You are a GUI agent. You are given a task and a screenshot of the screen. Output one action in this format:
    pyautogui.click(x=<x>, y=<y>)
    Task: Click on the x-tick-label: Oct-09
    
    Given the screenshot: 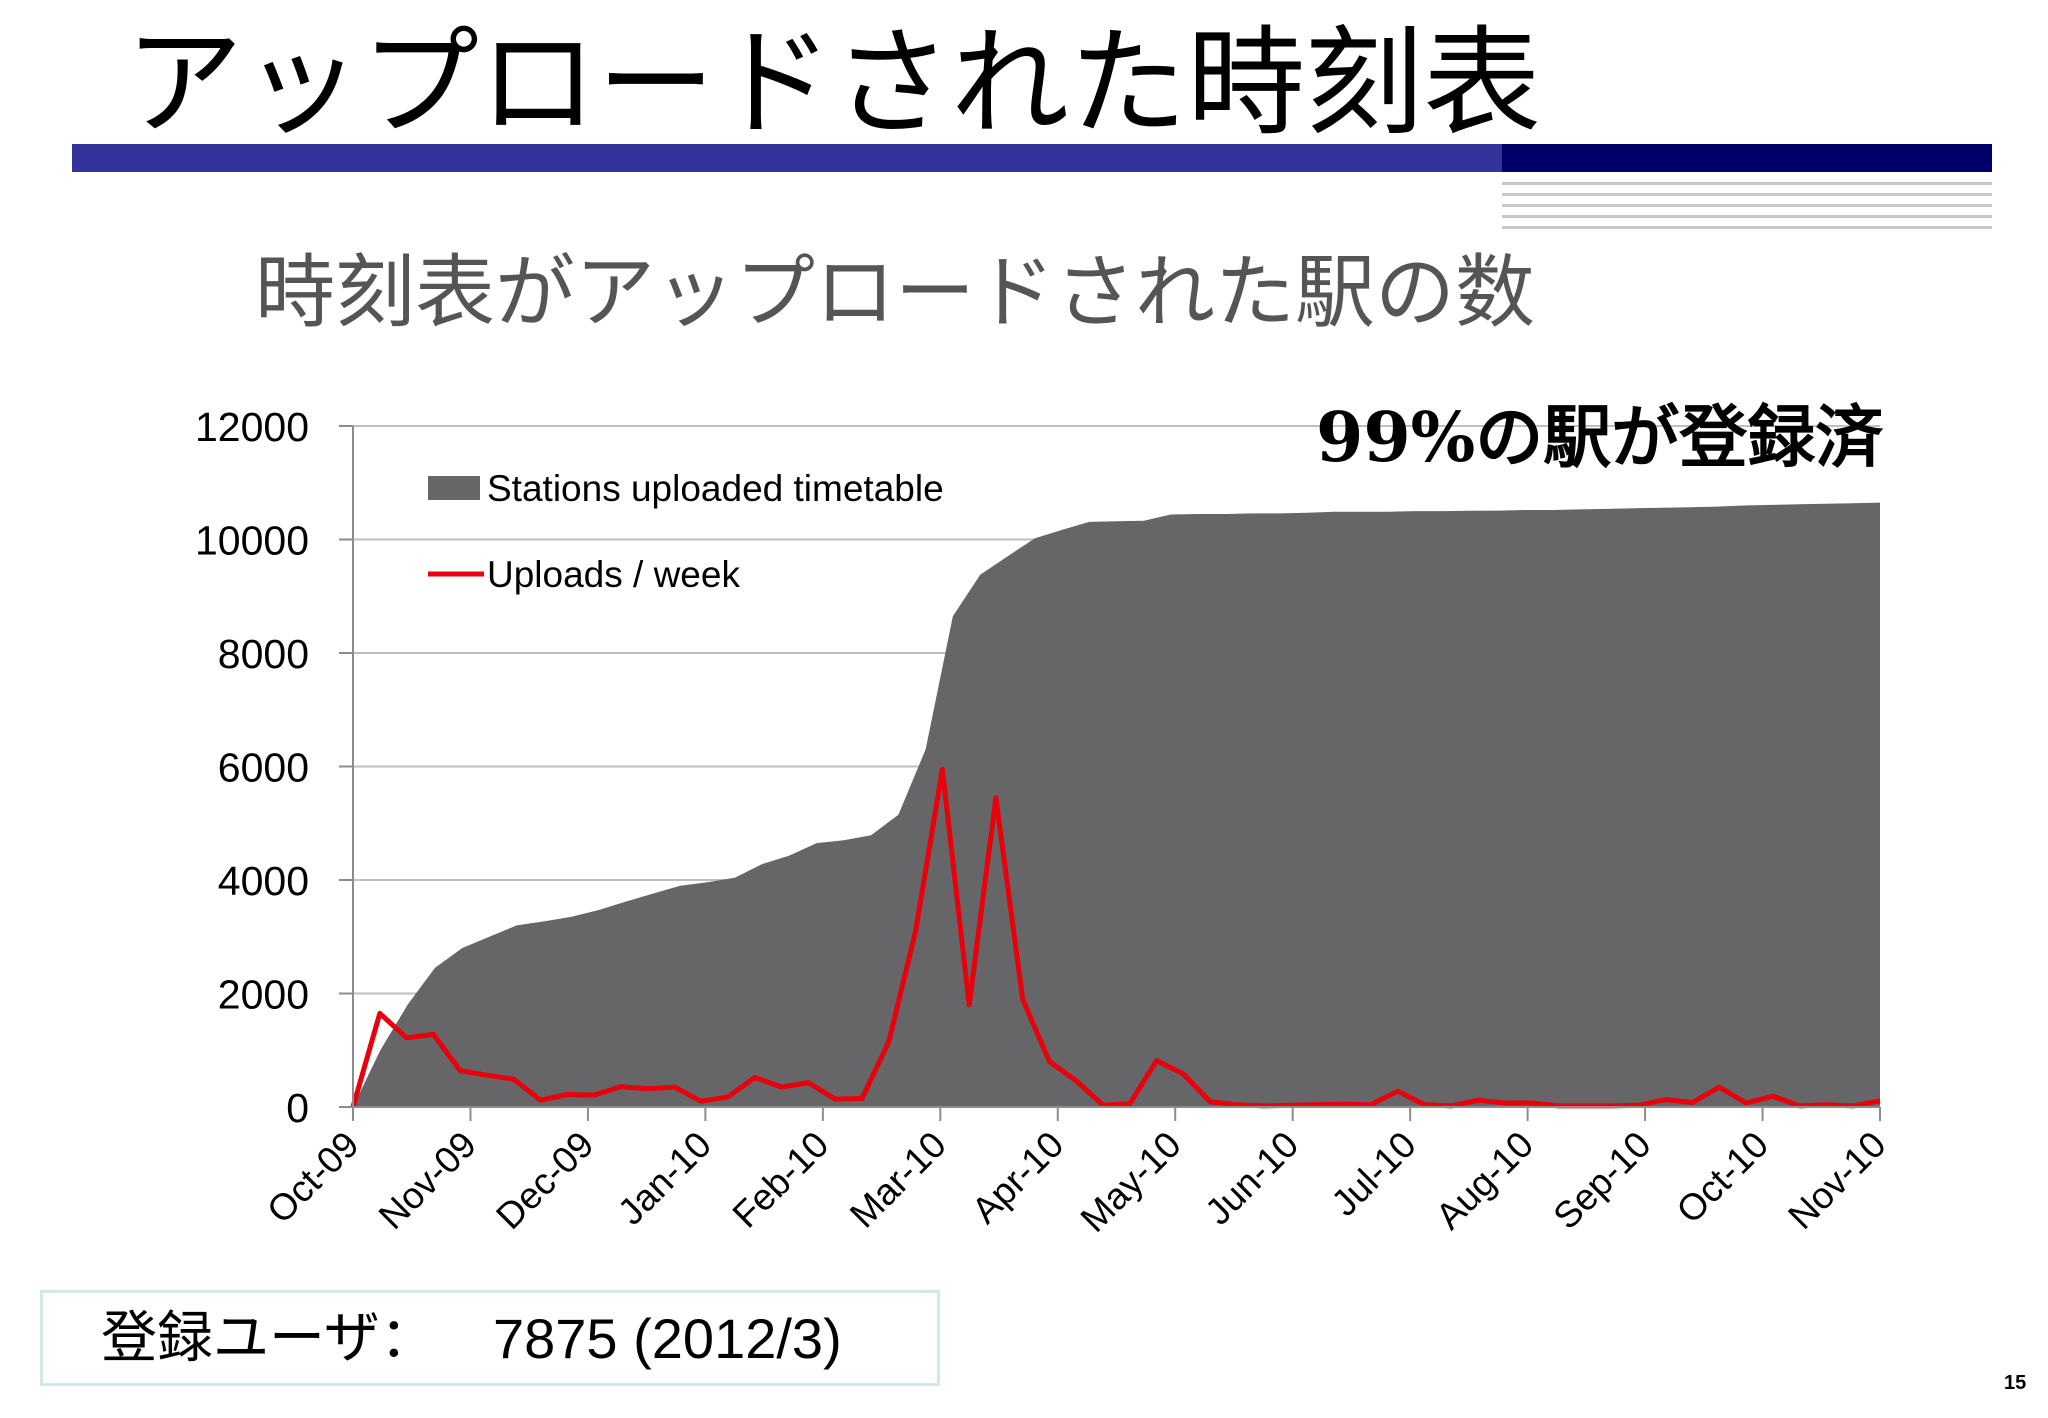 What is the action you would take?
    pyautogui.click(x=313, y=1178)
    